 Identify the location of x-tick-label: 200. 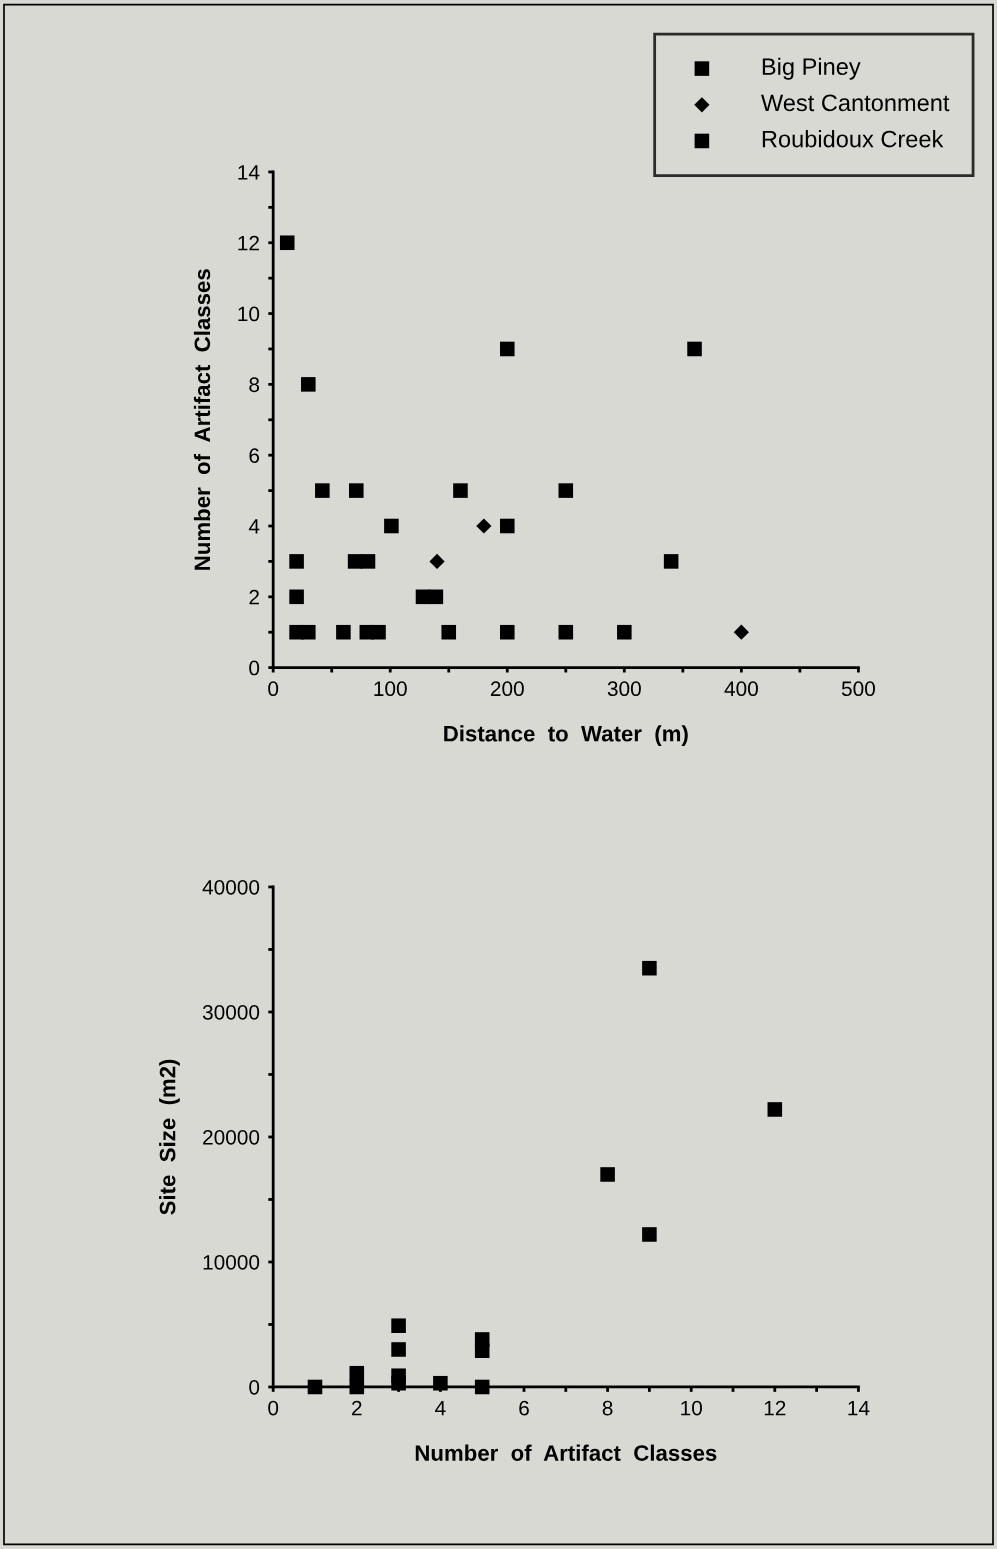
(507, 689).